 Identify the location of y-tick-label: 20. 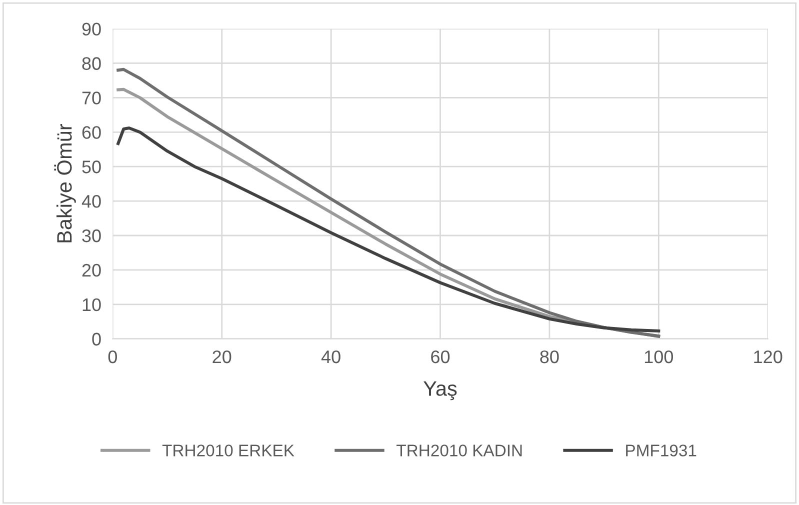
(91, 270).